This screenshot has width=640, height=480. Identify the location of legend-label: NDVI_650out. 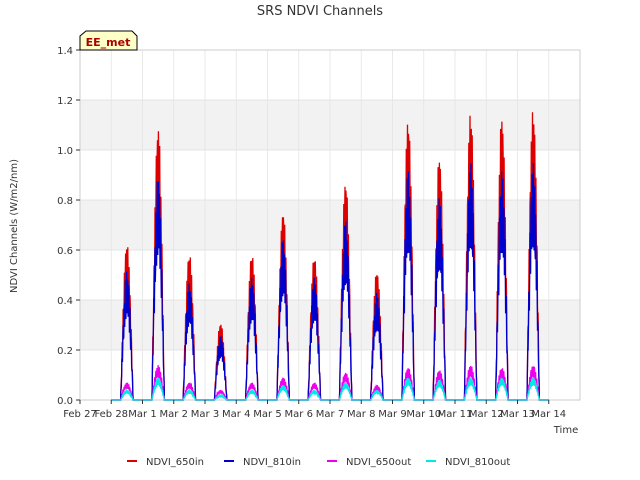
(378, 462).